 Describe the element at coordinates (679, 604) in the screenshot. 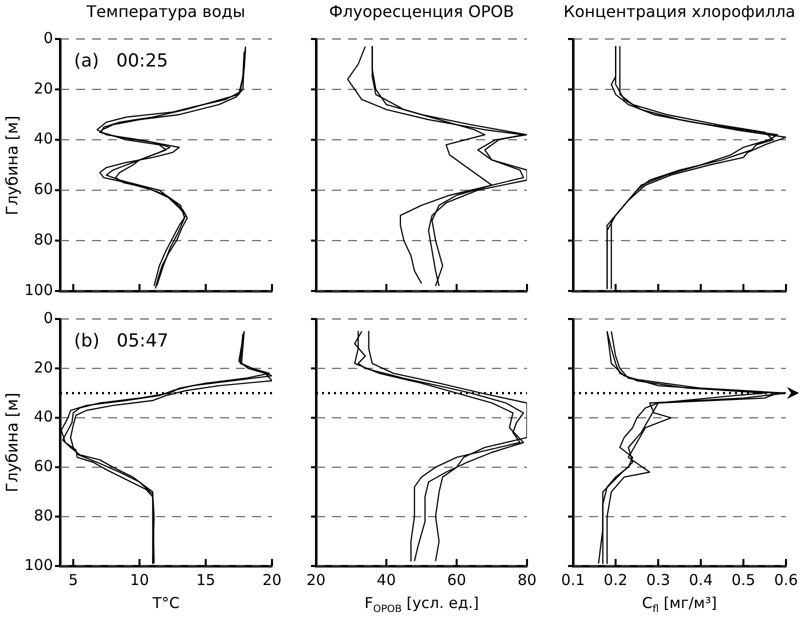

I see `x-axis-title: C$_{fl}$ [мг/м³]` at that location.